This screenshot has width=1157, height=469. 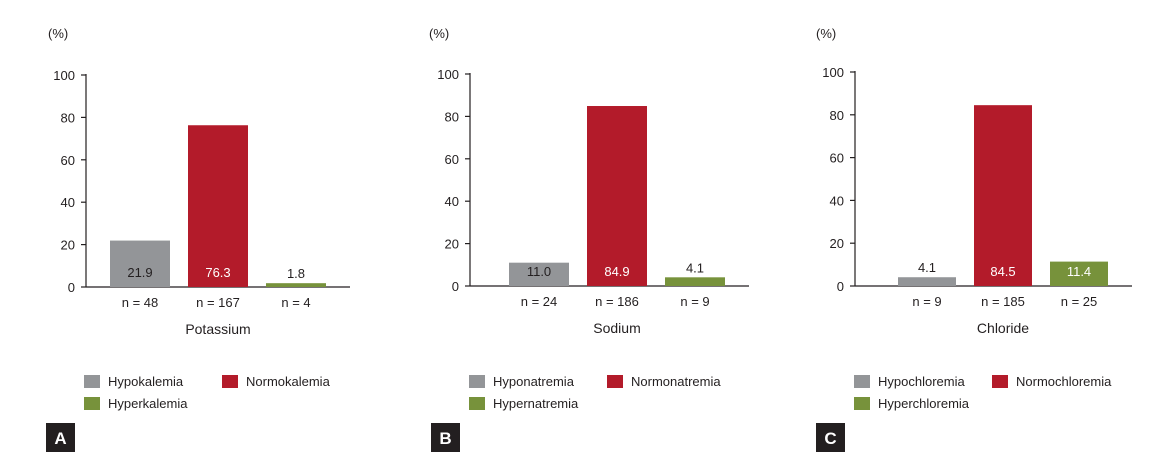 What do you see at coordinates (217, 329) in the screenshot?
I see `x-axis-title: Potassium` at bounding box center [217, 329].